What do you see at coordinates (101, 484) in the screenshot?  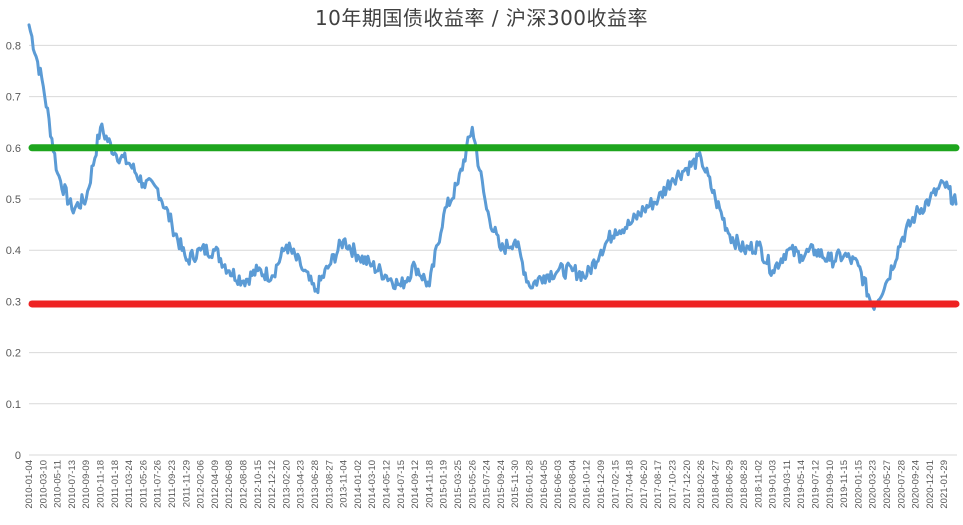 I see `x-tick-label: 2010-11-18` at bounding box center [101, 484].